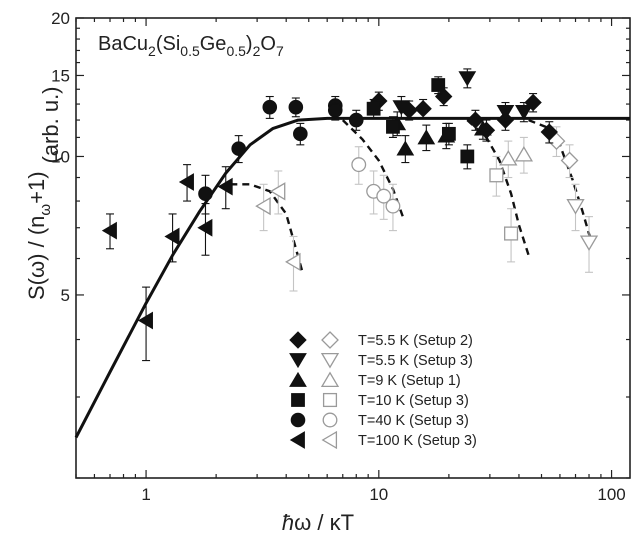 This screenshot has height=540, width=637. I want to click on y-tick-label: 15, so click(60, 75).